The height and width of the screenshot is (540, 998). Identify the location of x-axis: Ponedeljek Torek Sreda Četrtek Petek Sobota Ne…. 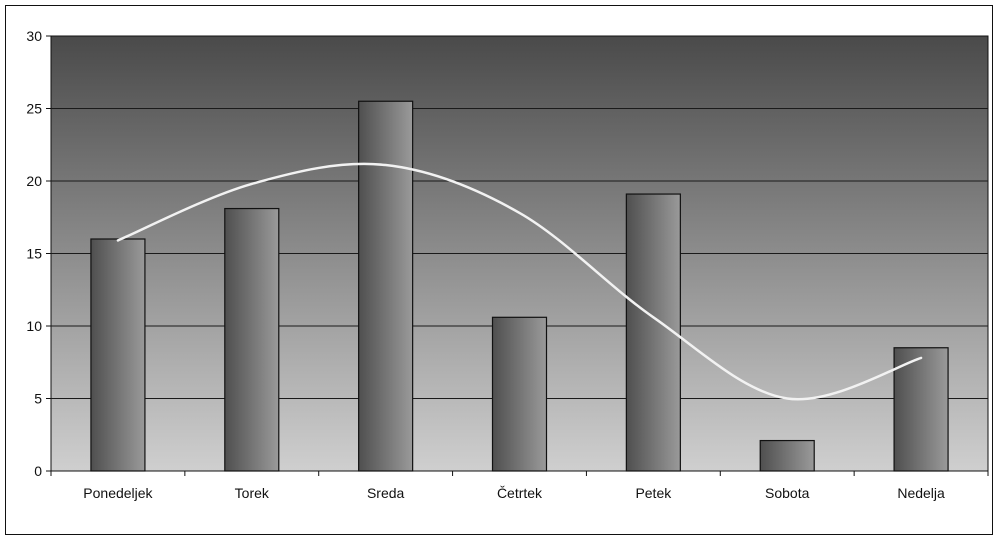
(519, 486).